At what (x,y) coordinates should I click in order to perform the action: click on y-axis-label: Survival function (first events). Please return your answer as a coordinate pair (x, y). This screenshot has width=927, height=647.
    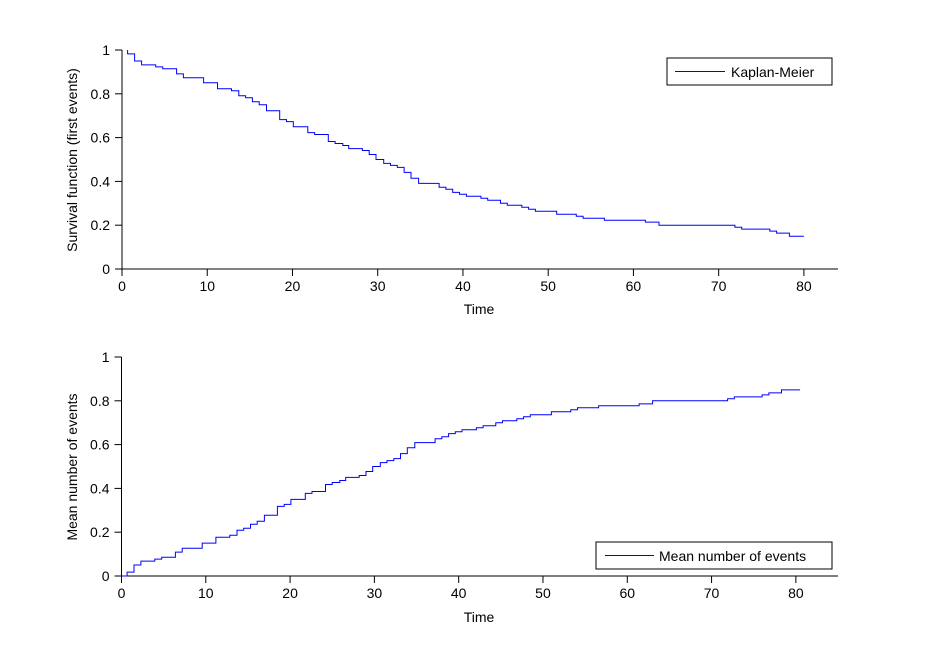
    Looking at the image, I should click on (72, 160).